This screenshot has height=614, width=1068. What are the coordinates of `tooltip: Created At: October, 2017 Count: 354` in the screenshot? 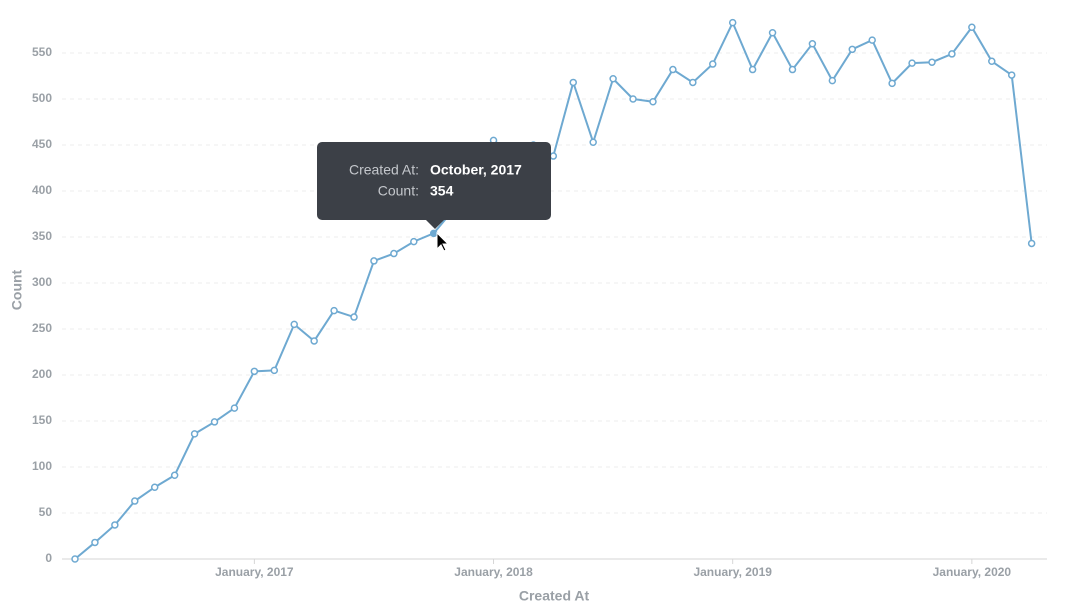 It's located at (434, 185).